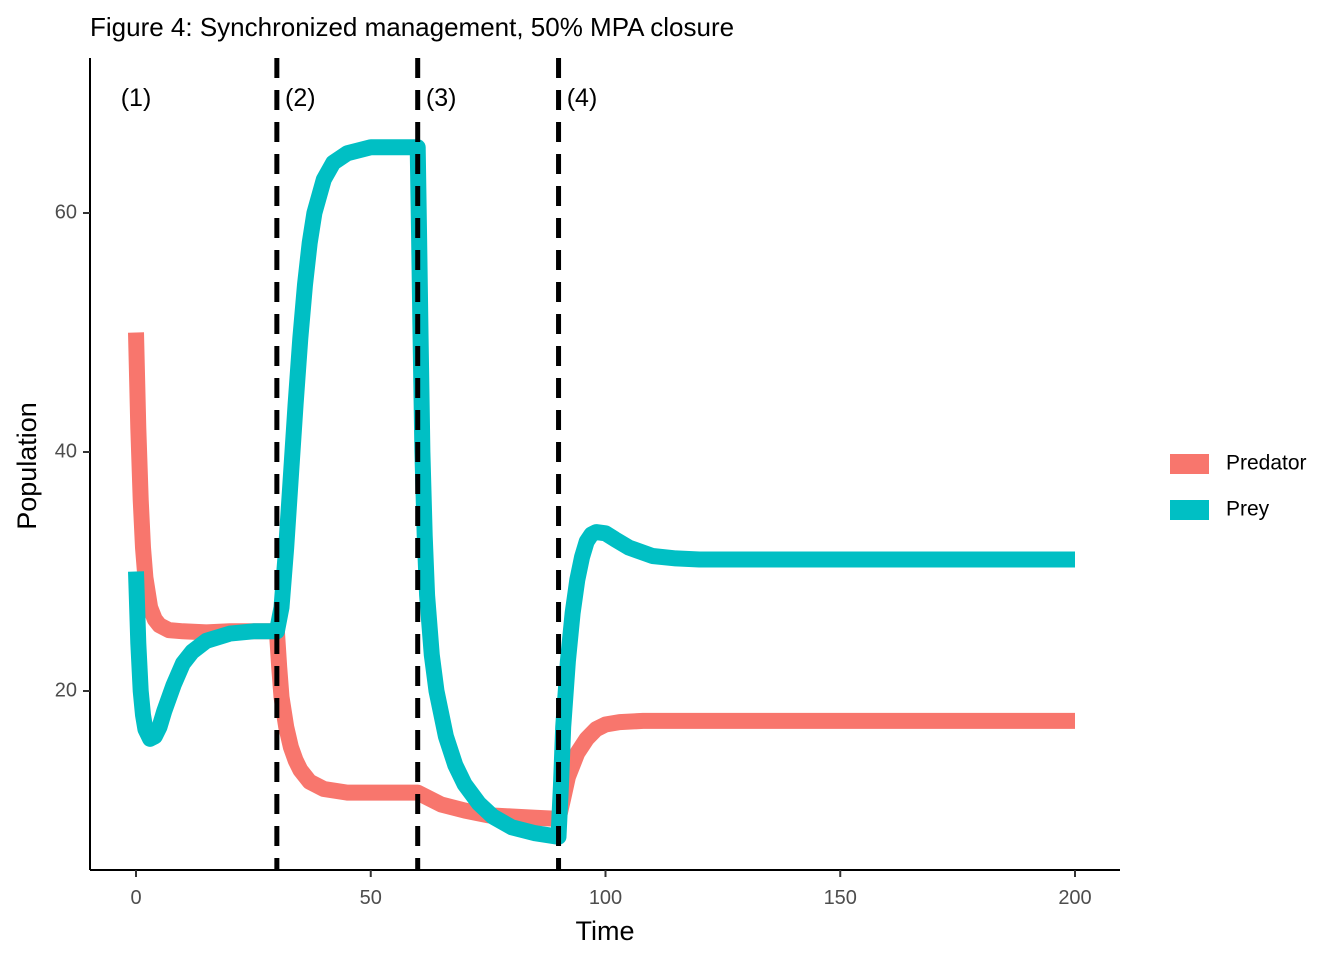 This screenshot has width=1344, height=960. Describe the element at coordinates (371, 898) in the screenshot. I see `x-tick-label: 50` at that location.